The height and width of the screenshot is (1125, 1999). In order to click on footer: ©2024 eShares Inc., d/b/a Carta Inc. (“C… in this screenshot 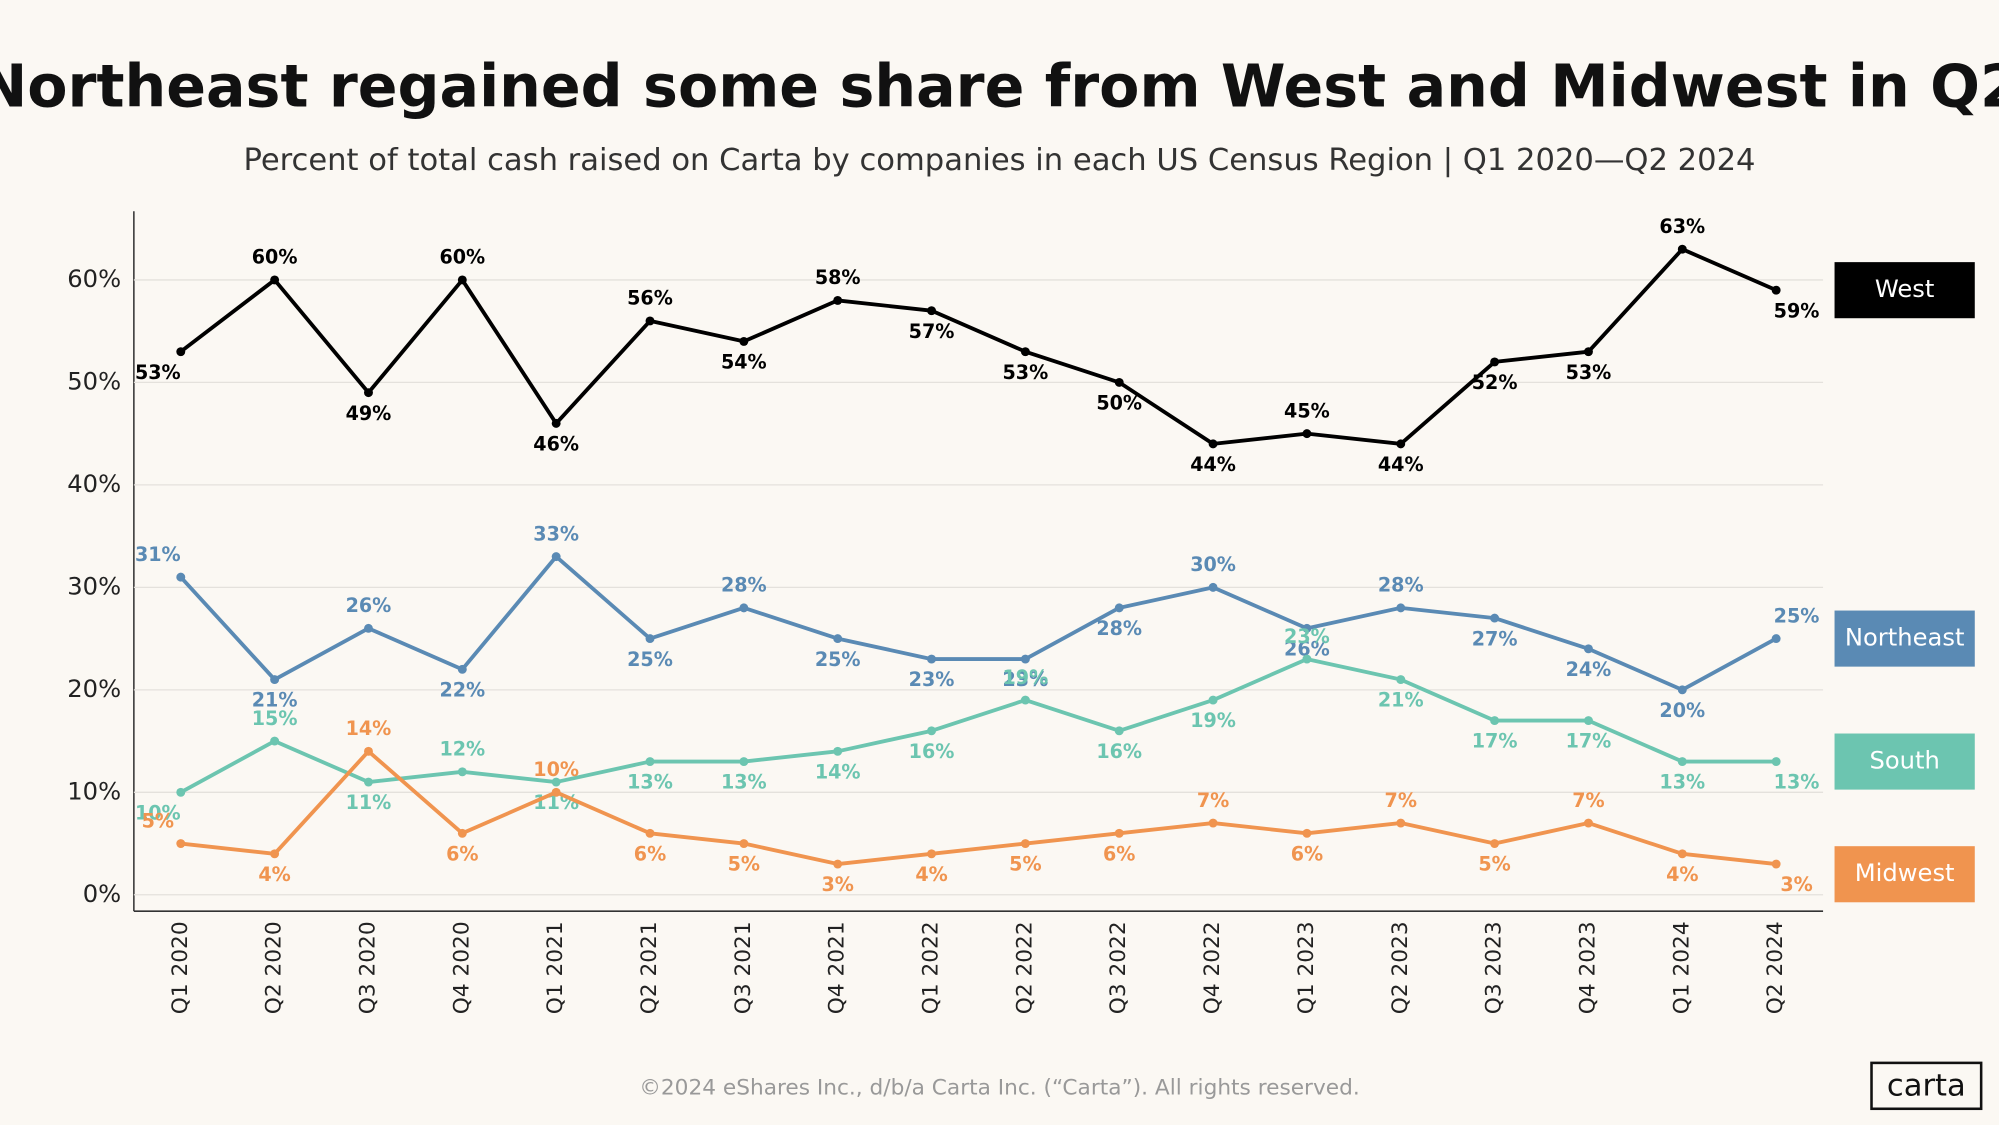, I will do `click(999, 1087)`.